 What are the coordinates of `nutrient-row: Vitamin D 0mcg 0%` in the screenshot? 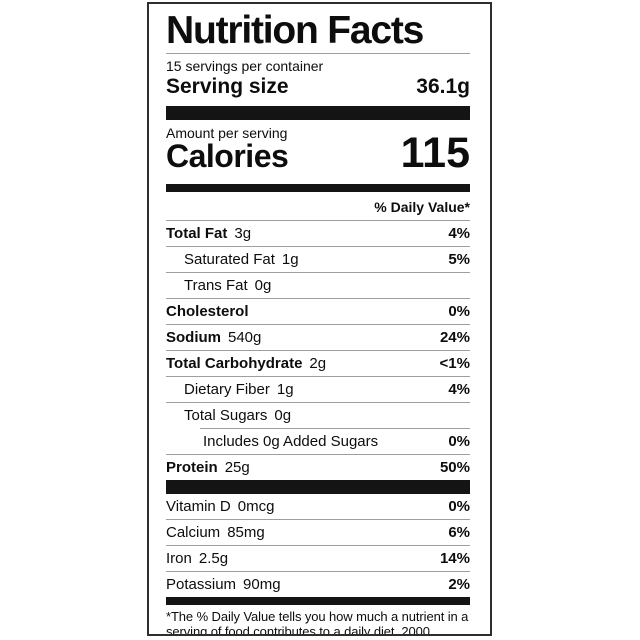 It's located at (318, 506).